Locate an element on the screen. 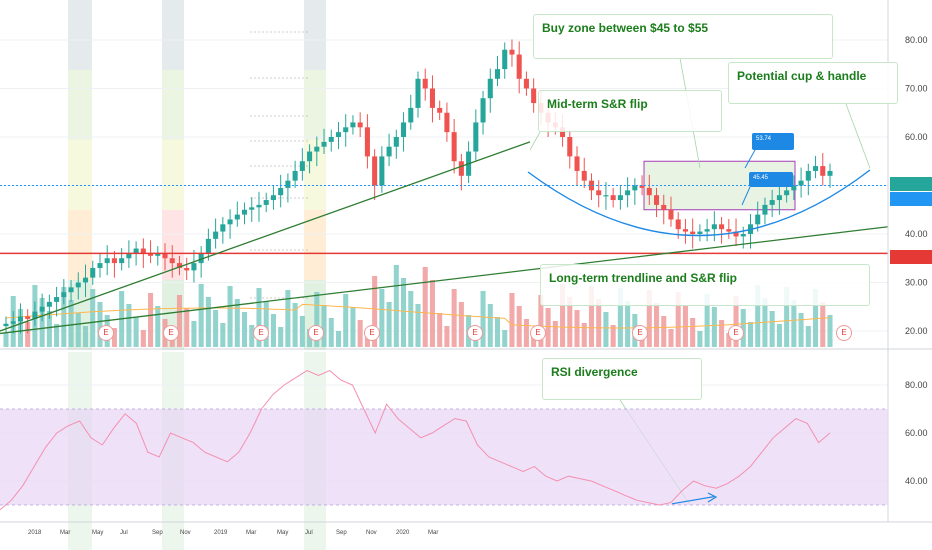 This screenshot has height=550, width=932. cup-handle-note: Potential cup & handle is located at coordinates (813, 83).